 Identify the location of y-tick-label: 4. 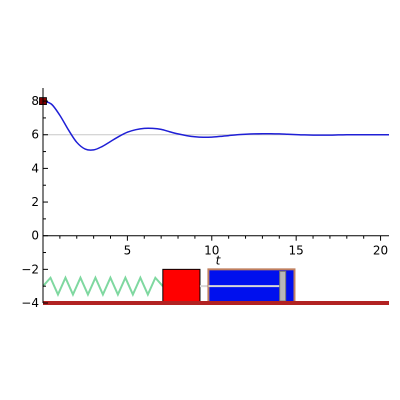
(35, 168).